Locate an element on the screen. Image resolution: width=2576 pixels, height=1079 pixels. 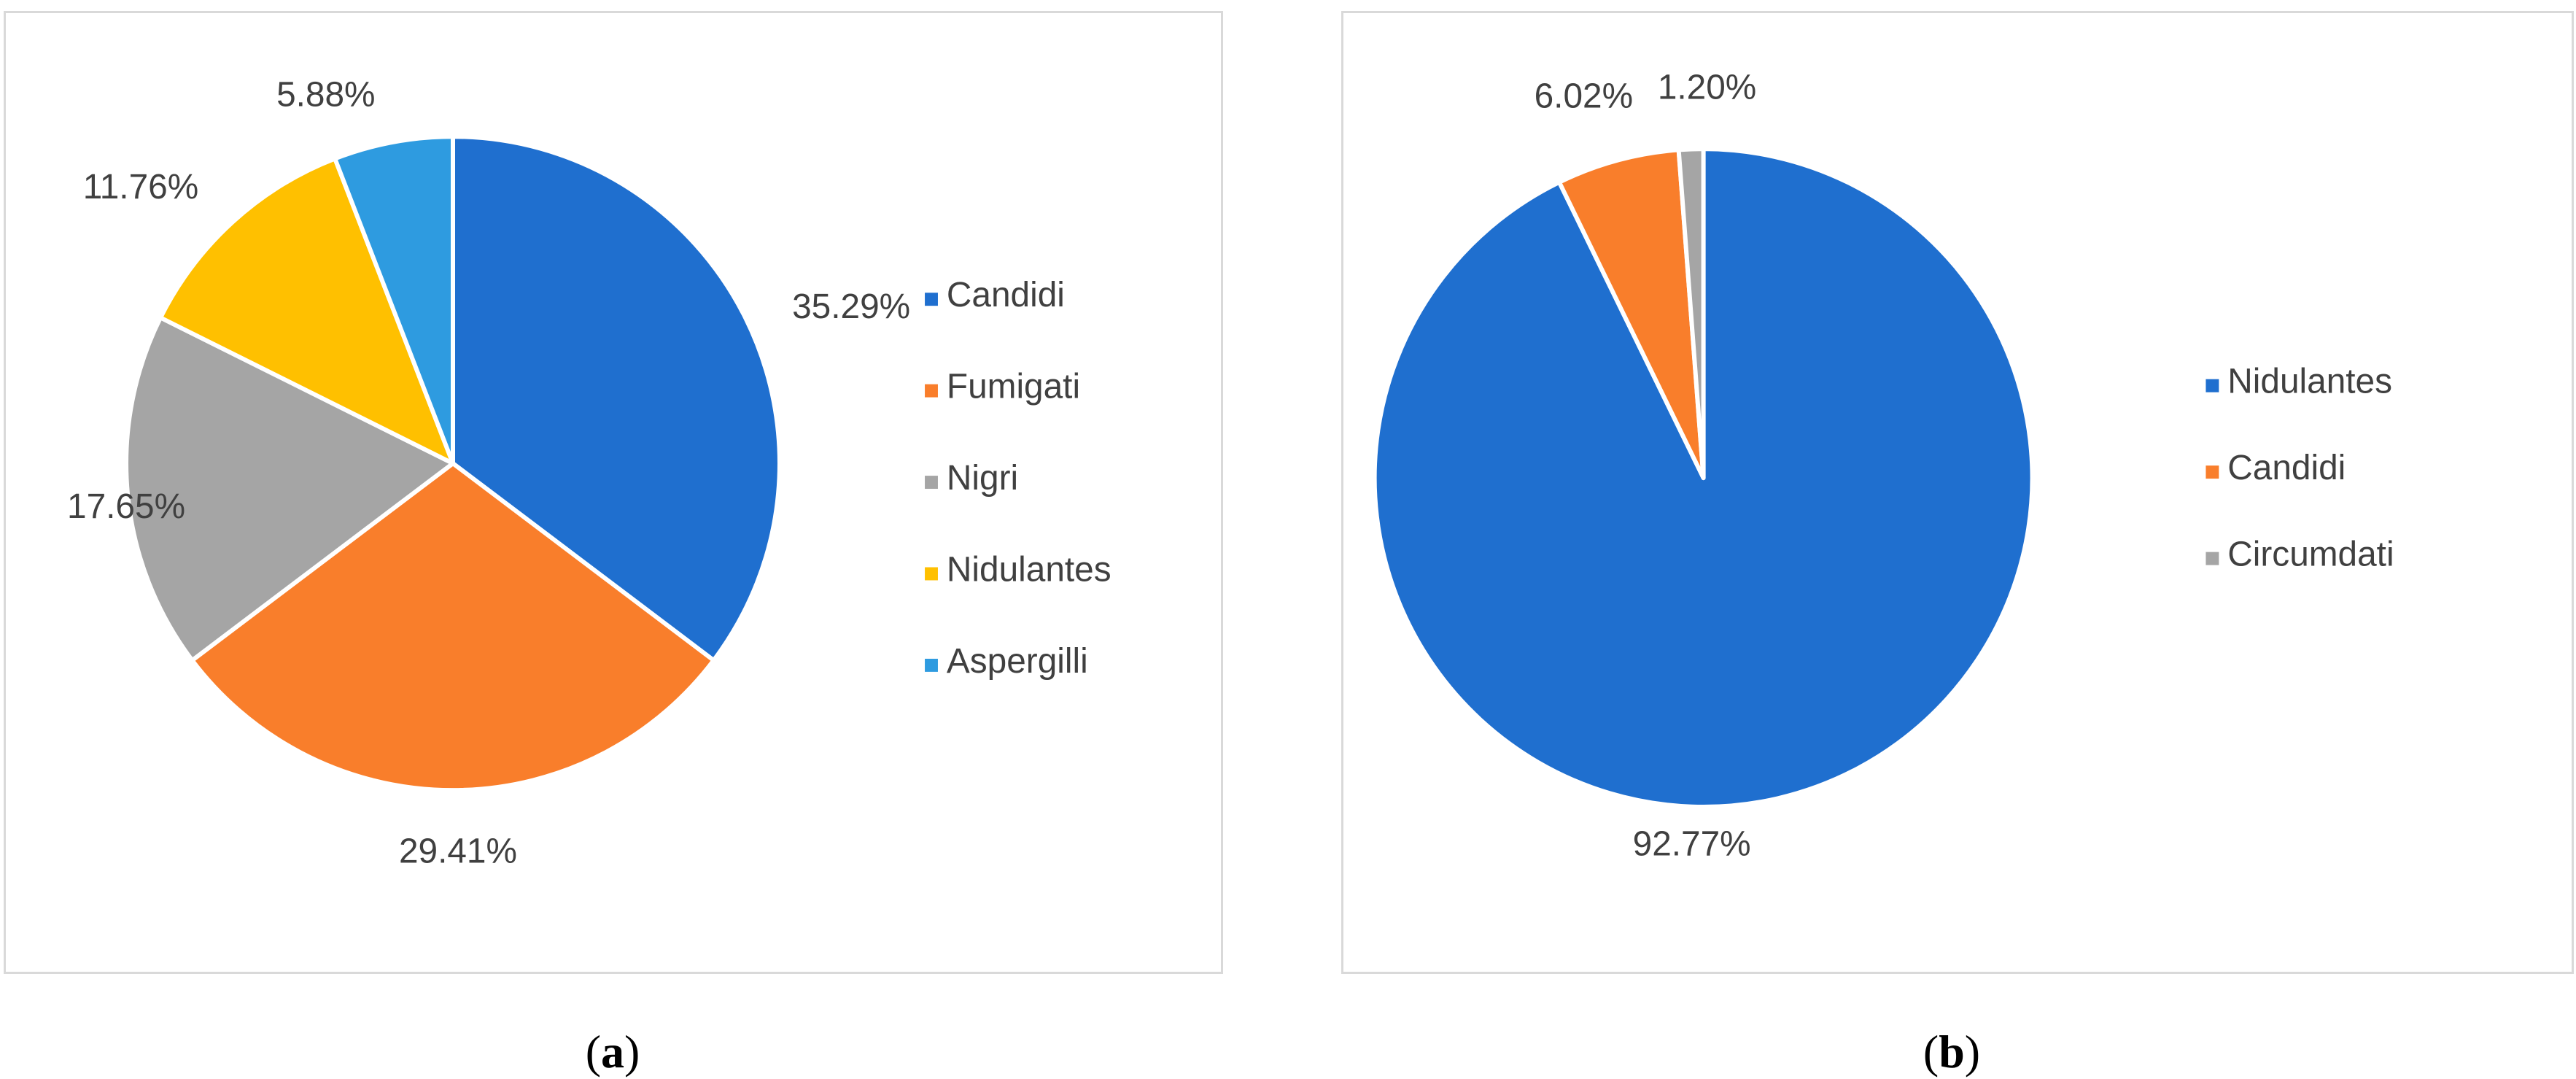
chart-a-legend-swatch-candidi is located at coordinates (932, 299).